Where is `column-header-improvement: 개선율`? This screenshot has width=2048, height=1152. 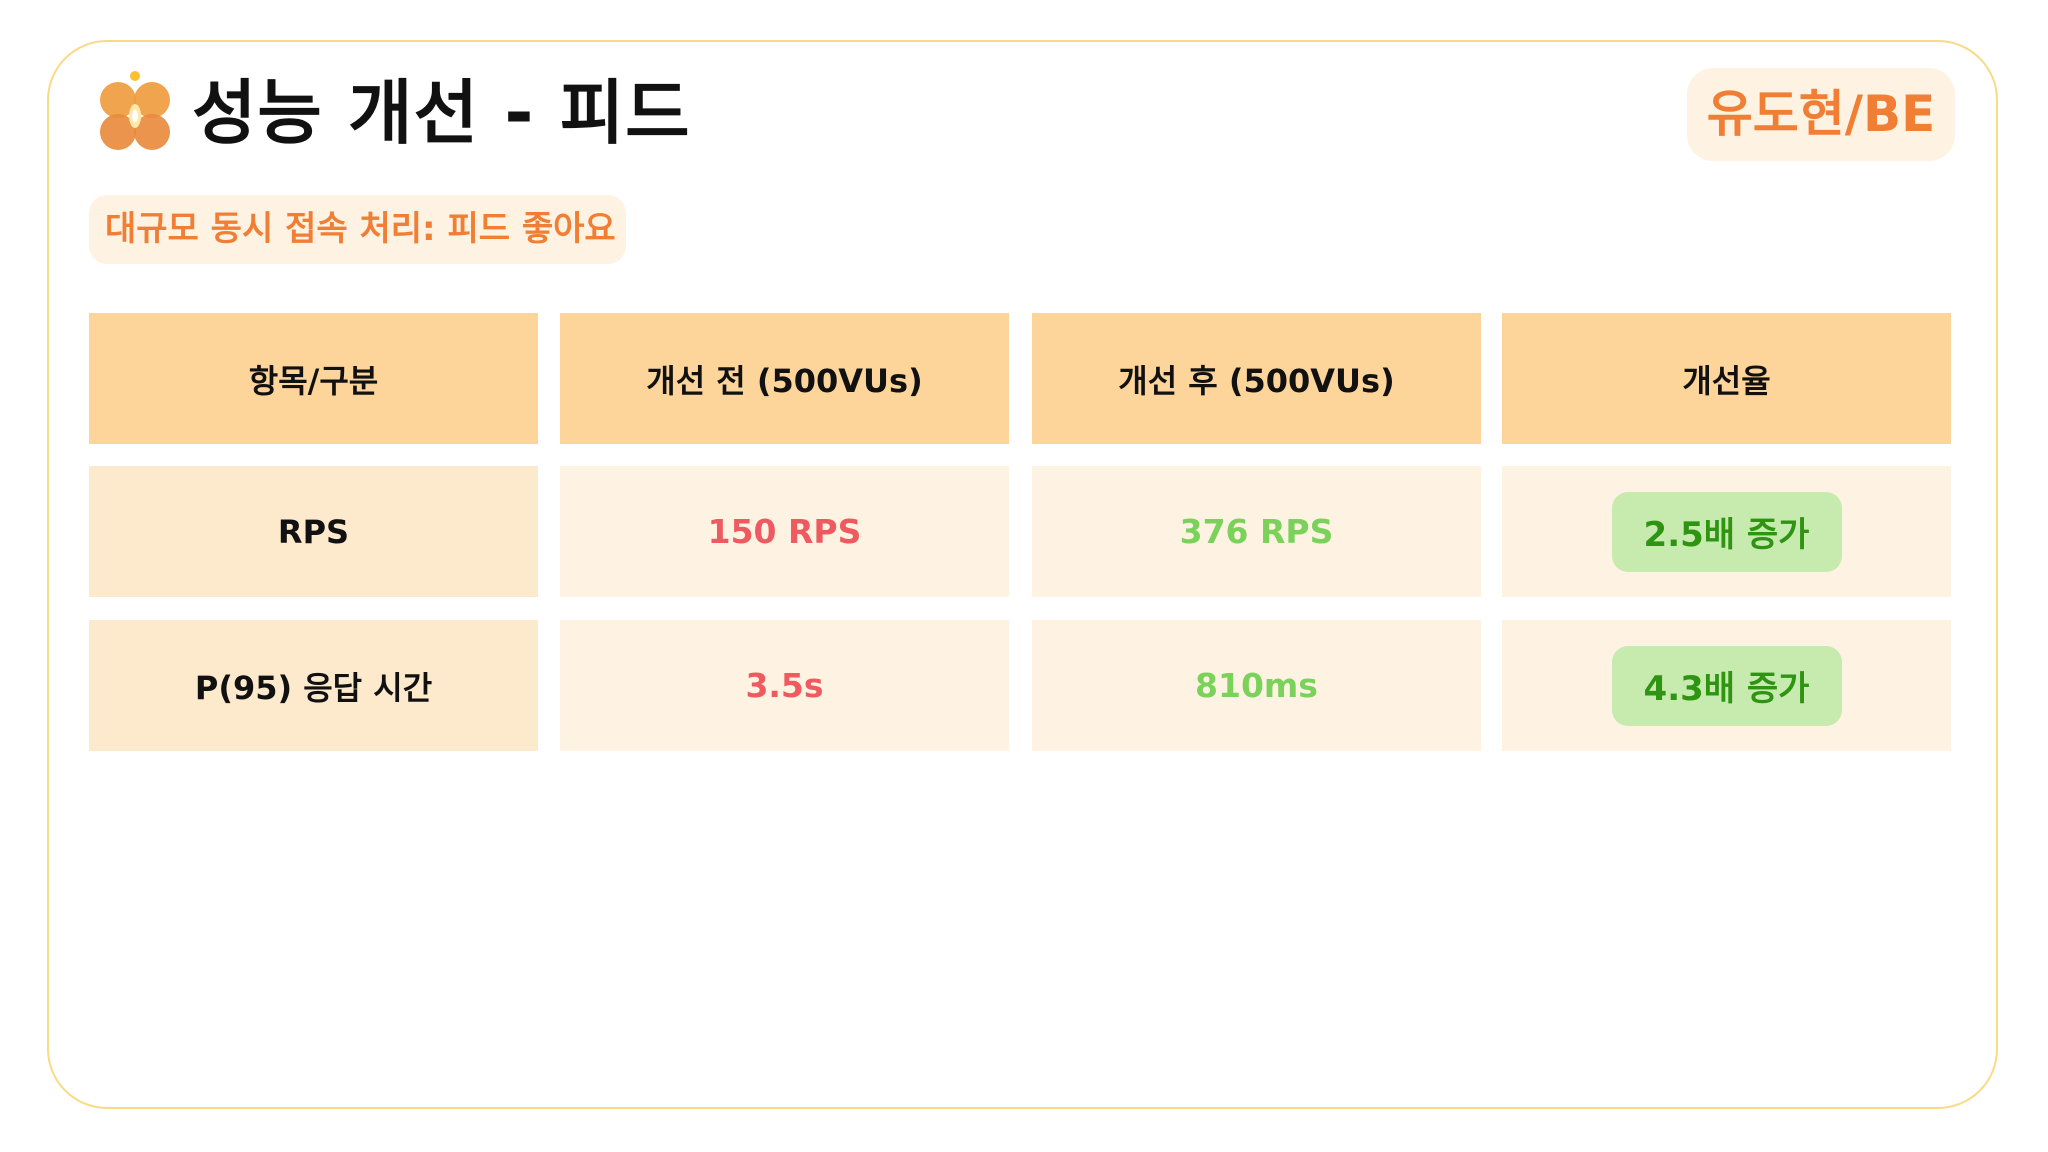 column-header-improvement: 개선율 is located at coordinates (1726, 378).